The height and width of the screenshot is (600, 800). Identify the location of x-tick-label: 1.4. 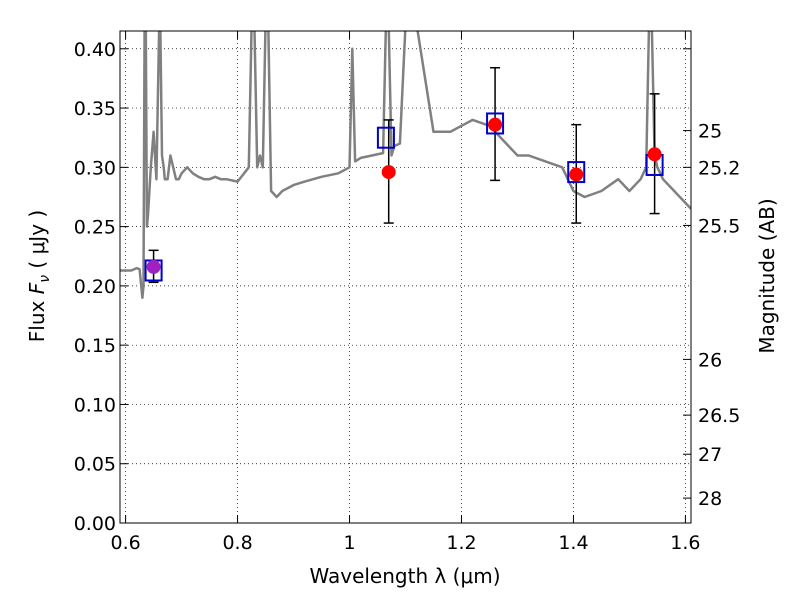
(573, 543).